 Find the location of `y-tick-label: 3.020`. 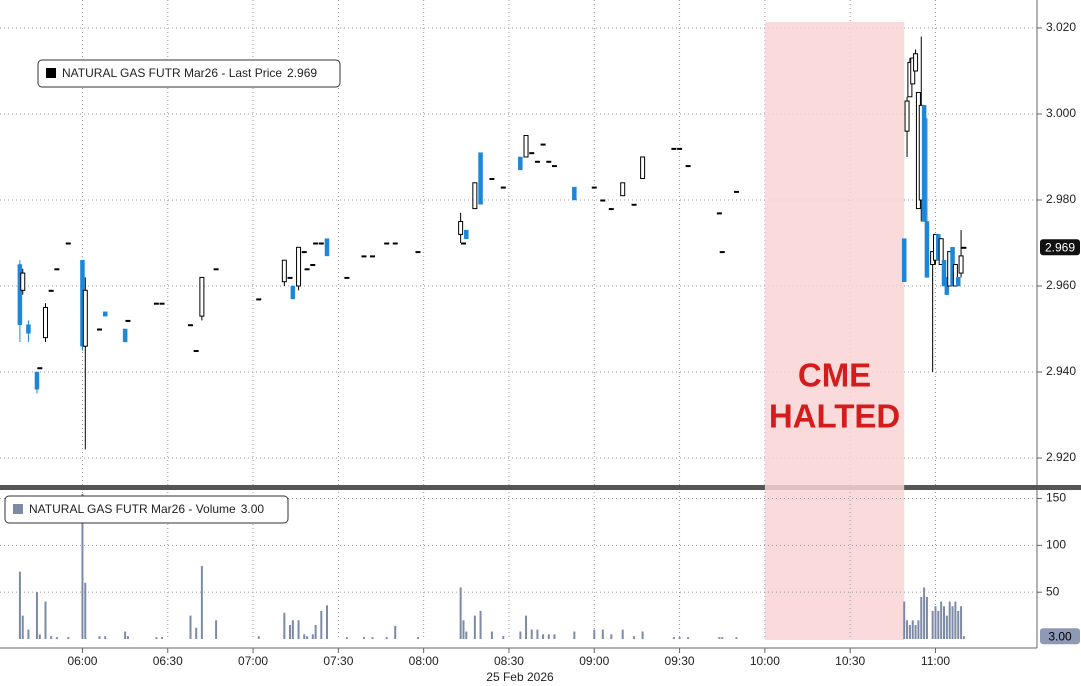

y-tick-label: 3.020 is located at coordinates (1061, 27).